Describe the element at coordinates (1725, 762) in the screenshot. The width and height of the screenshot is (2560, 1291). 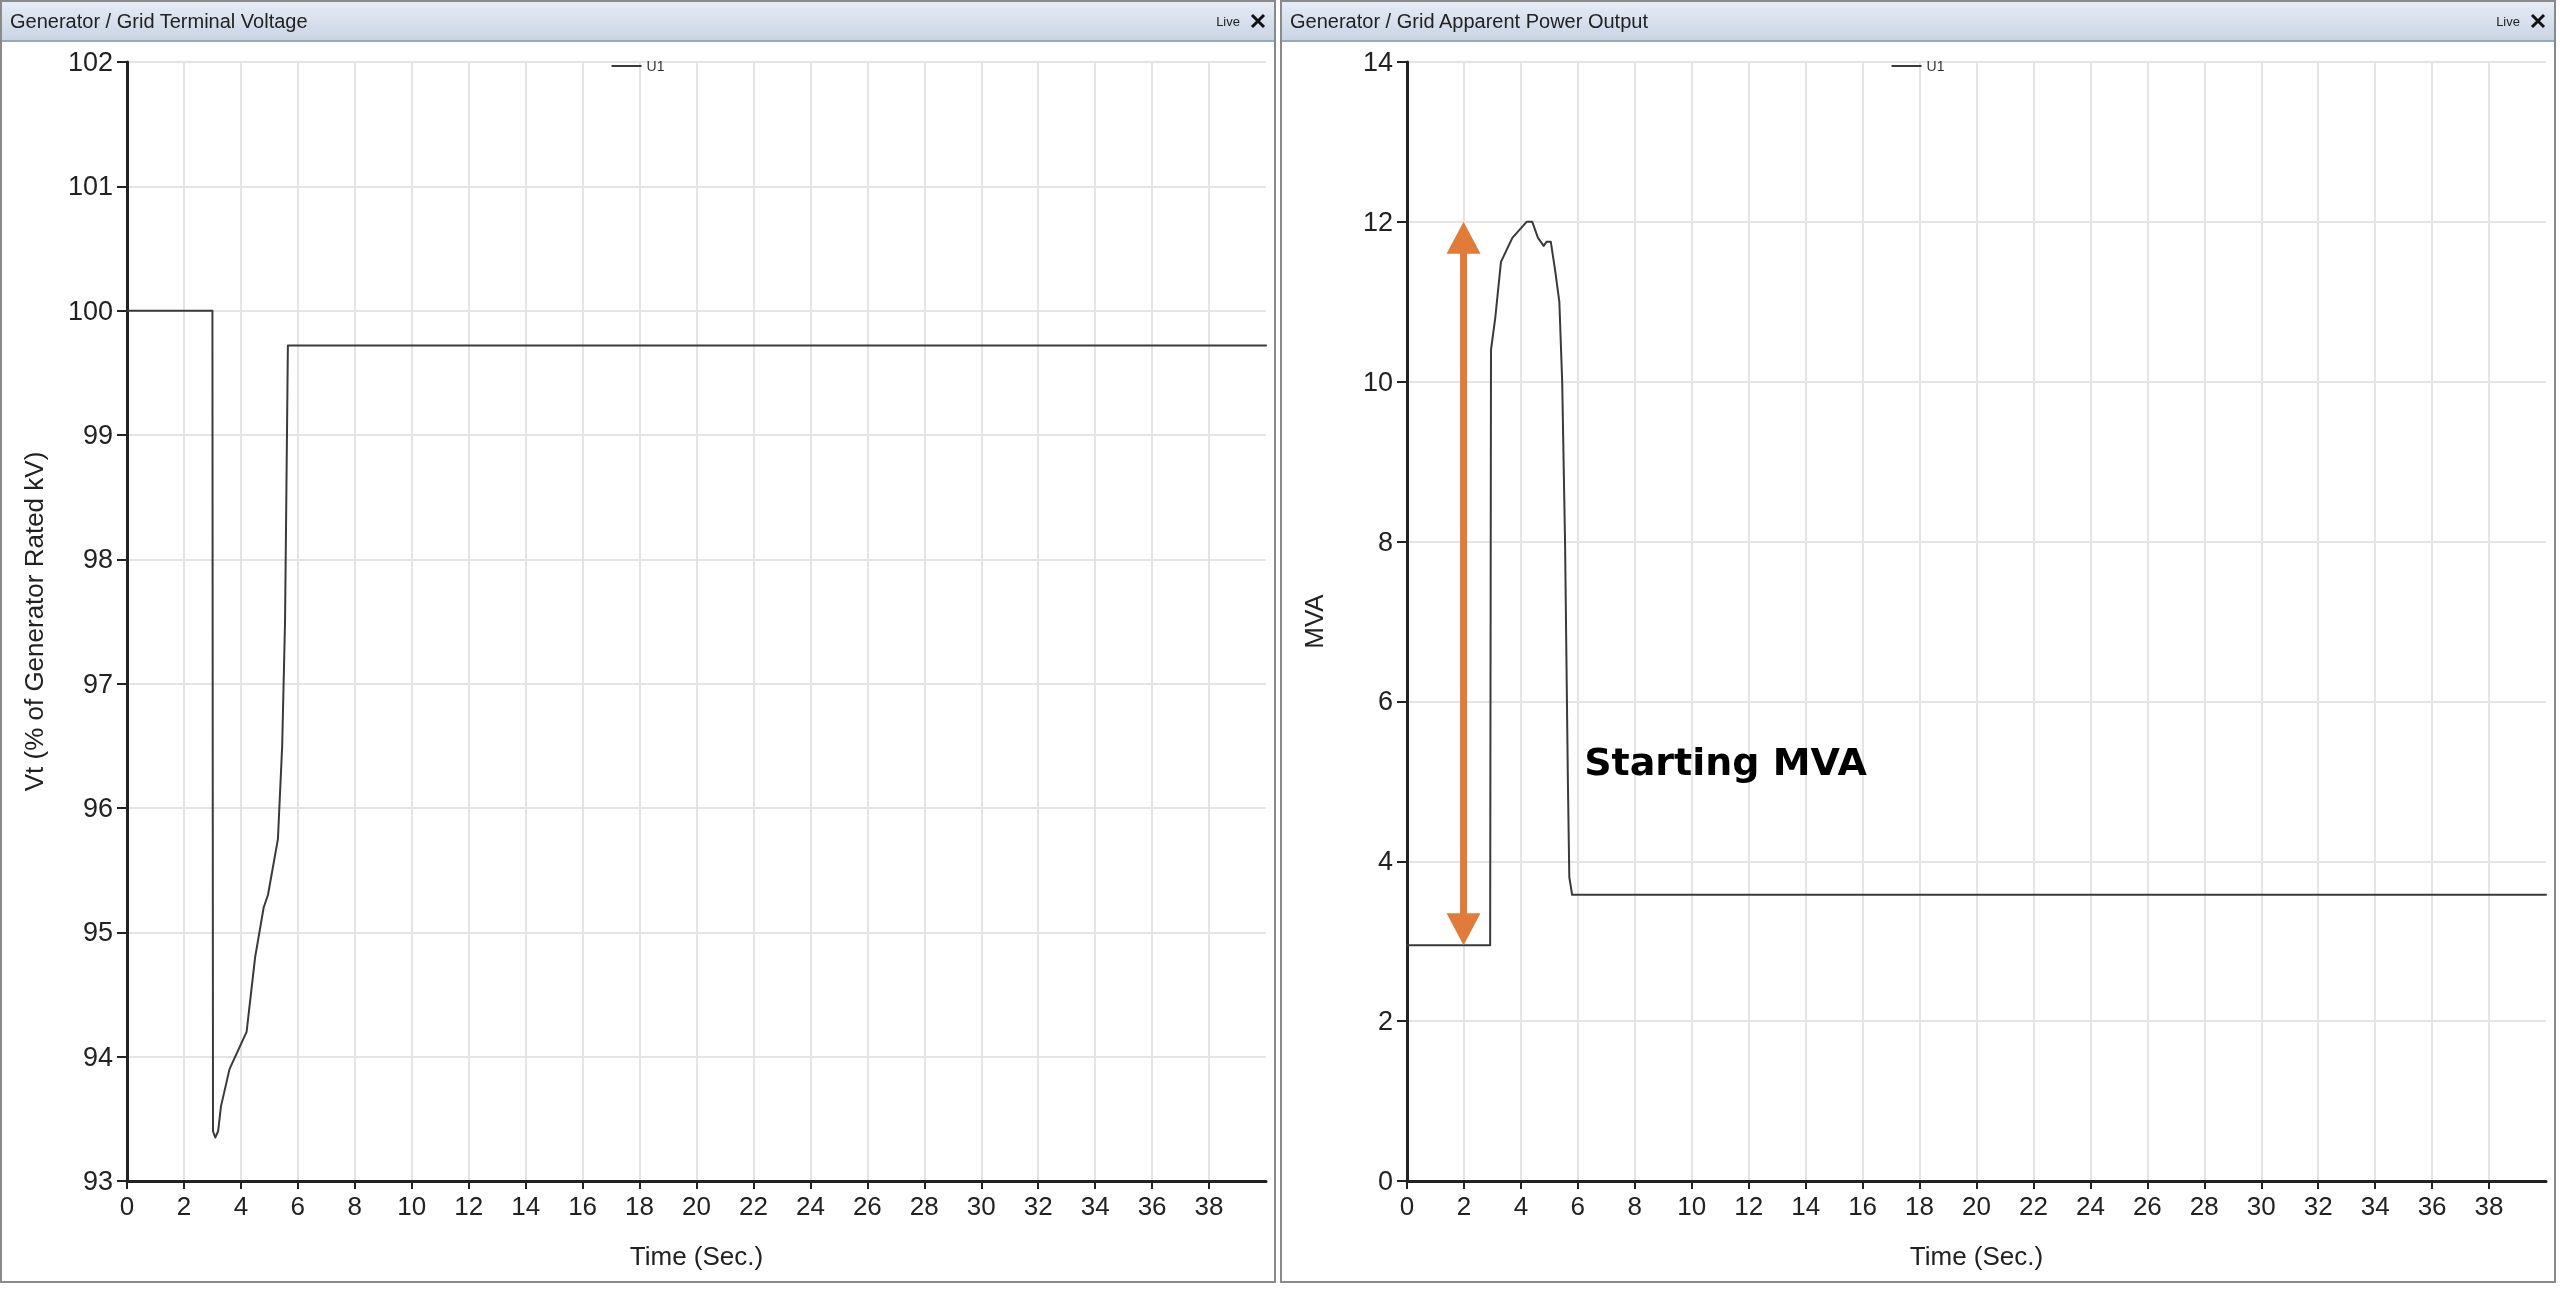
I see `annotation: Starting MVA` at that location.